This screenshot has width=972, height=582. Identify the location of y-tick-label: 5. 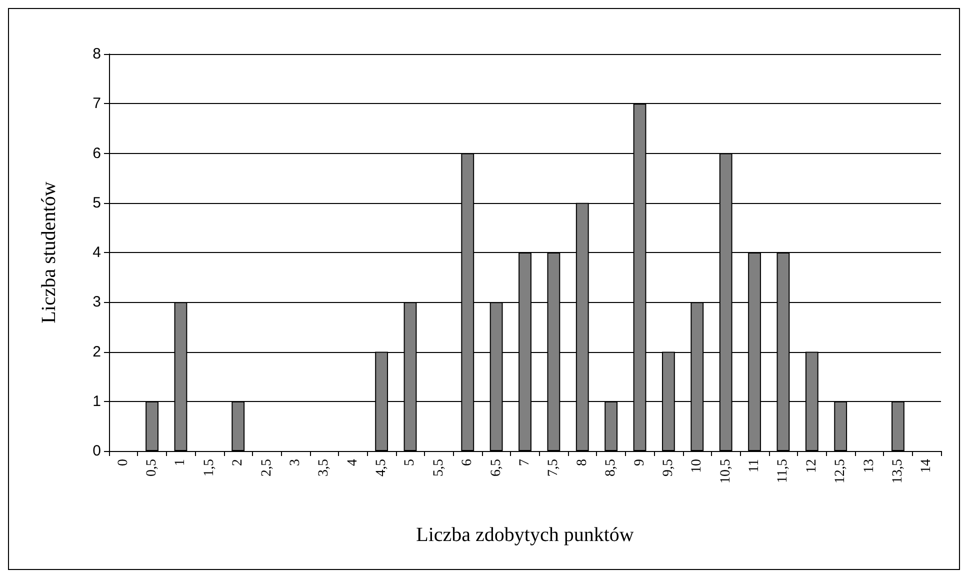
(96, 203).